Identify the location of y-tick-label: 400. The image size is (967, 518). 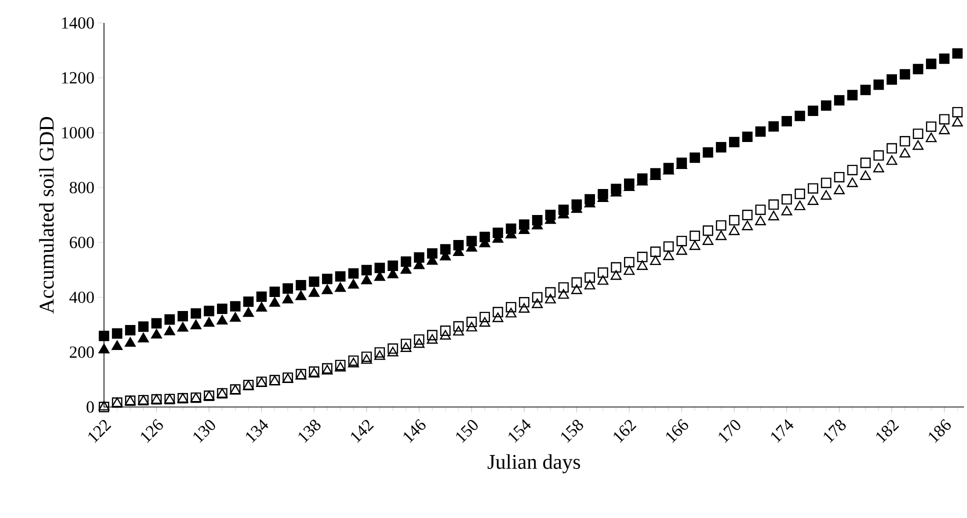
(81, 298).